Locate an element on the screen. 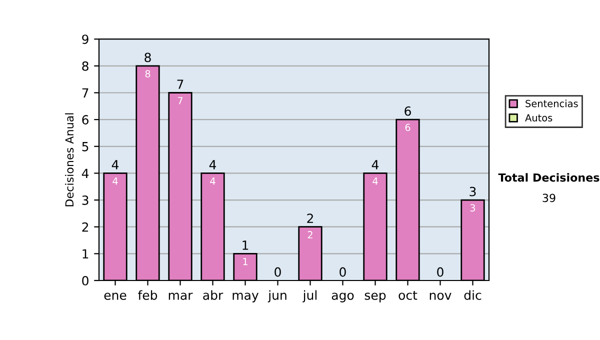 This screenshot has width=600, height=340. x-tick-label: may is located at coordinates (245, 297).